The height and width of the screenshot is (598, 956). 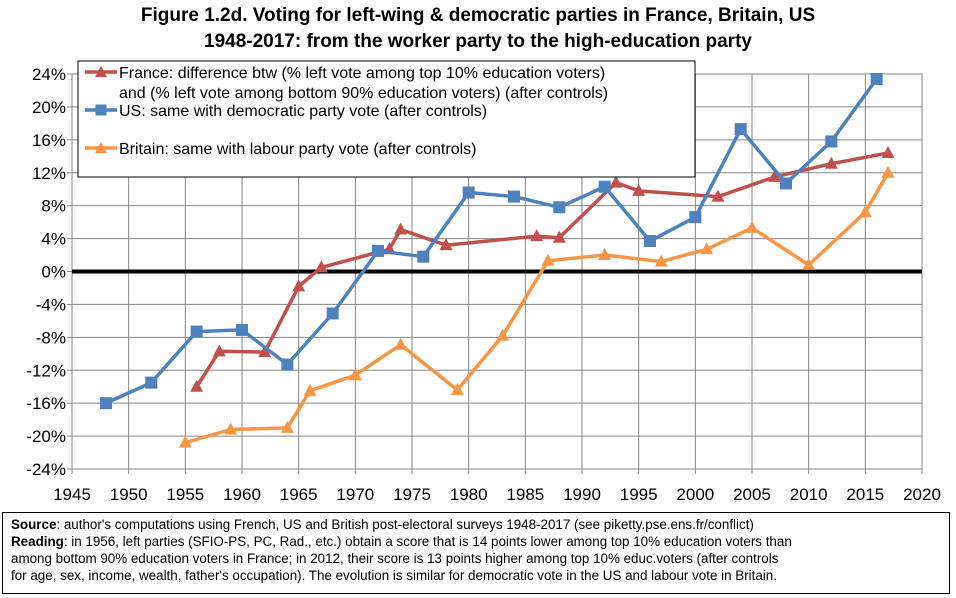 I want to click on y-tick-label: 16%, so click(x=49, y=140).